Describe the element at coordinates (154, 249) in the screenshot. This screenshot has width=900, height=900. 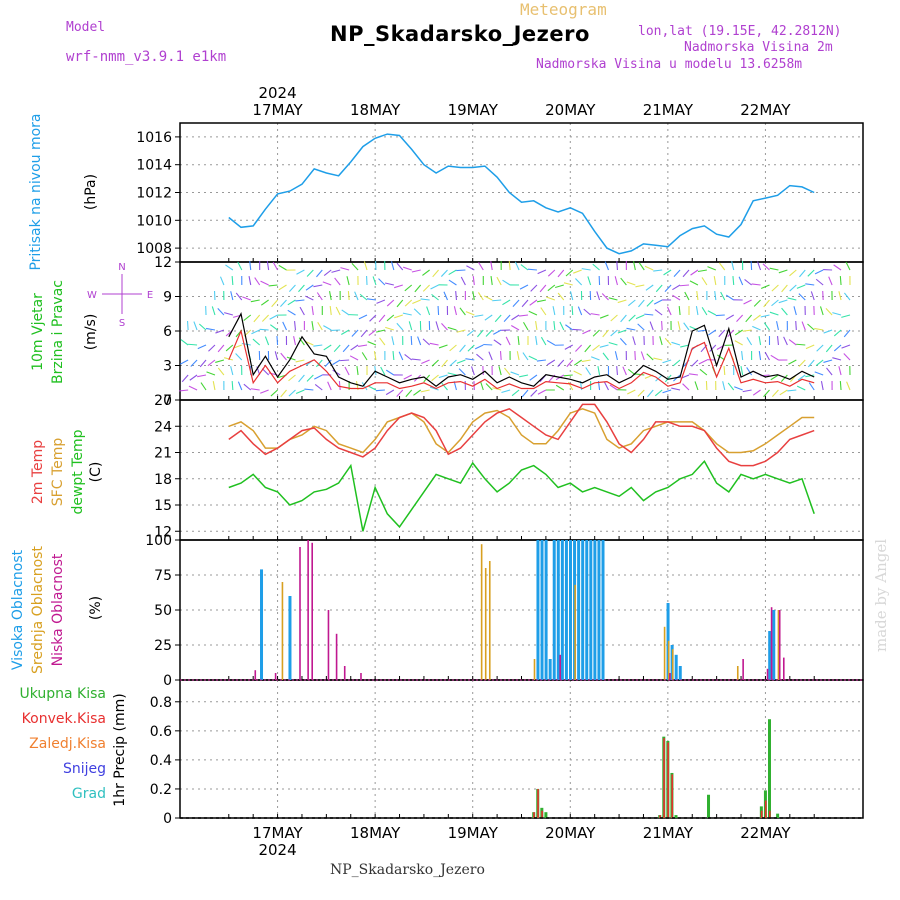
I see `y-tick-label: 1008` at that location.